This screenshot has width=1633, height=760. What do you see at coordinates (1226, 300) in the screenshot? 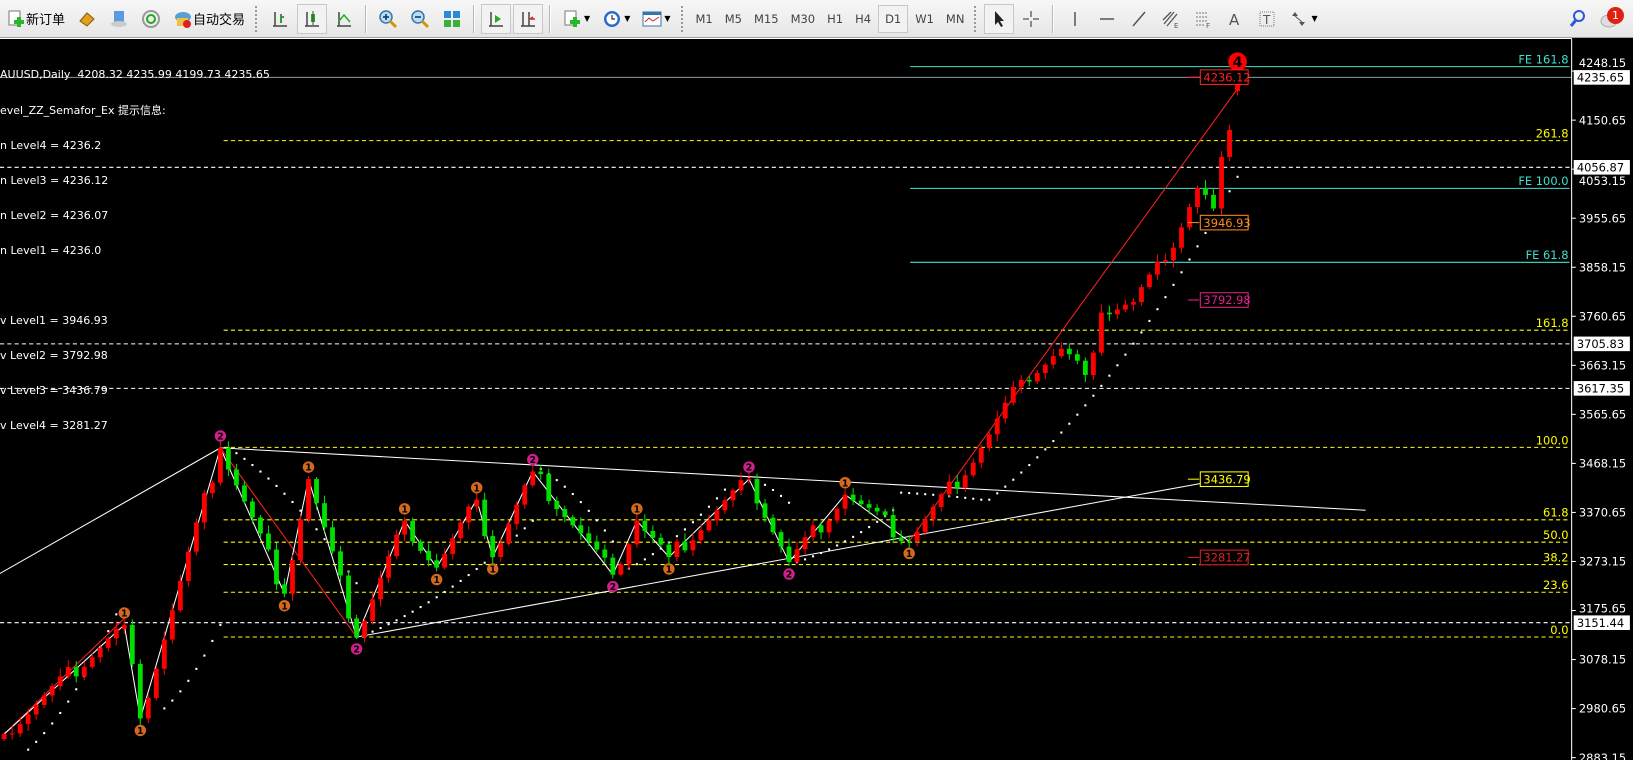
I see `level-label-text: 3792.98` at bounding box center [1226, 300].